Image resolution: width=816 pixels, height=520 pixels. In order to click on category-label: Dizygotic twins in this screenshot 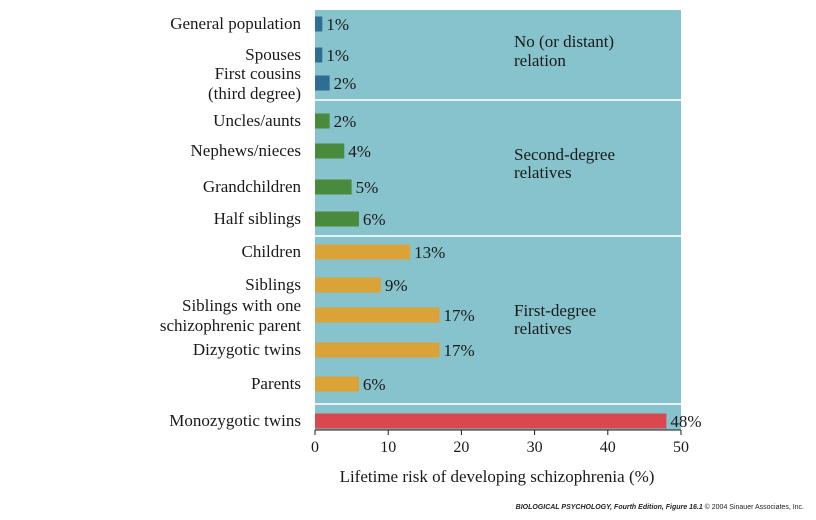, I will do `click(247, 349)`.